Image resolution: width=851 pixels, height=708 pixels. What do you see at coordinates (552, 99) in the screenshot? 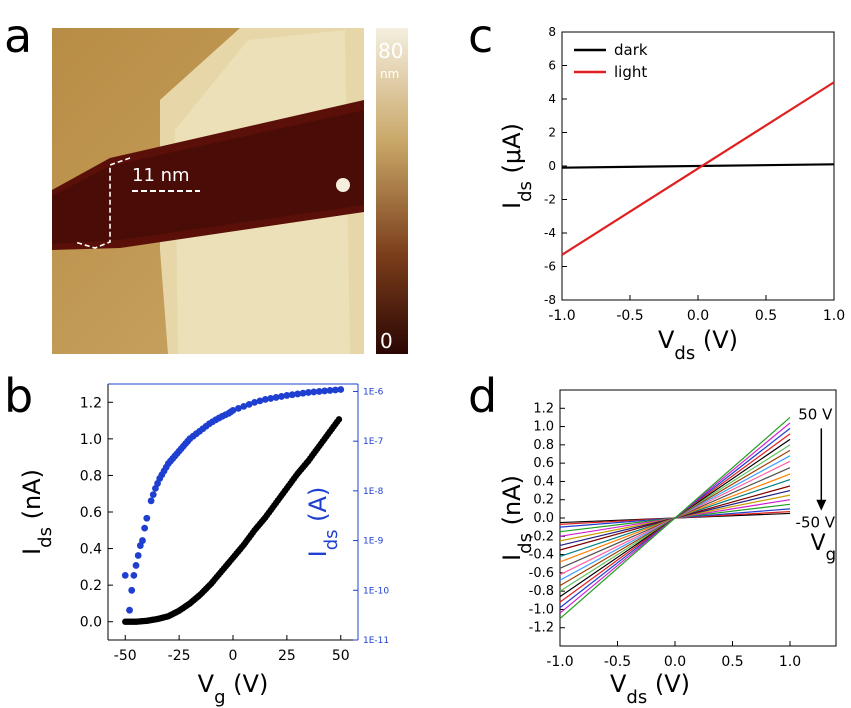
I see `c-ytick-label: 4` at bounding box center [552, 99].